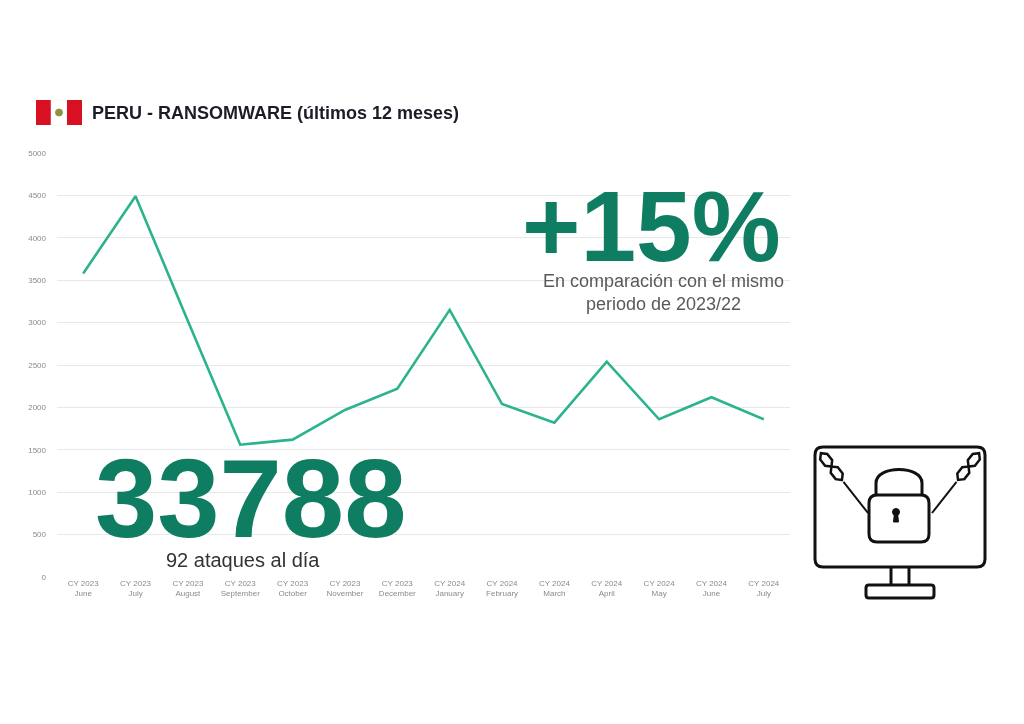  I want to click on x-tick-label: CY 2023 June, so click(83, 589).